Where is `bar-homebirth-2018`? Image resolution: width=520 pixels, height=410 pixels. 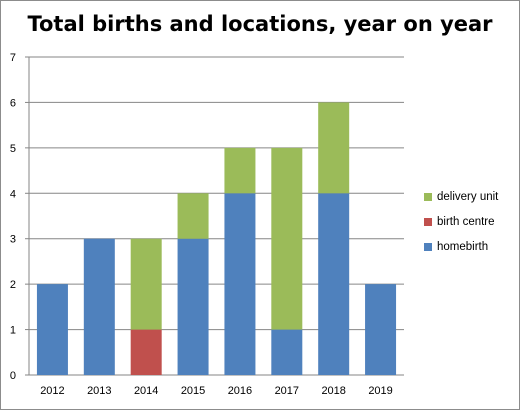
bar-homebirth-2018 is located at coordinates (334, 284).